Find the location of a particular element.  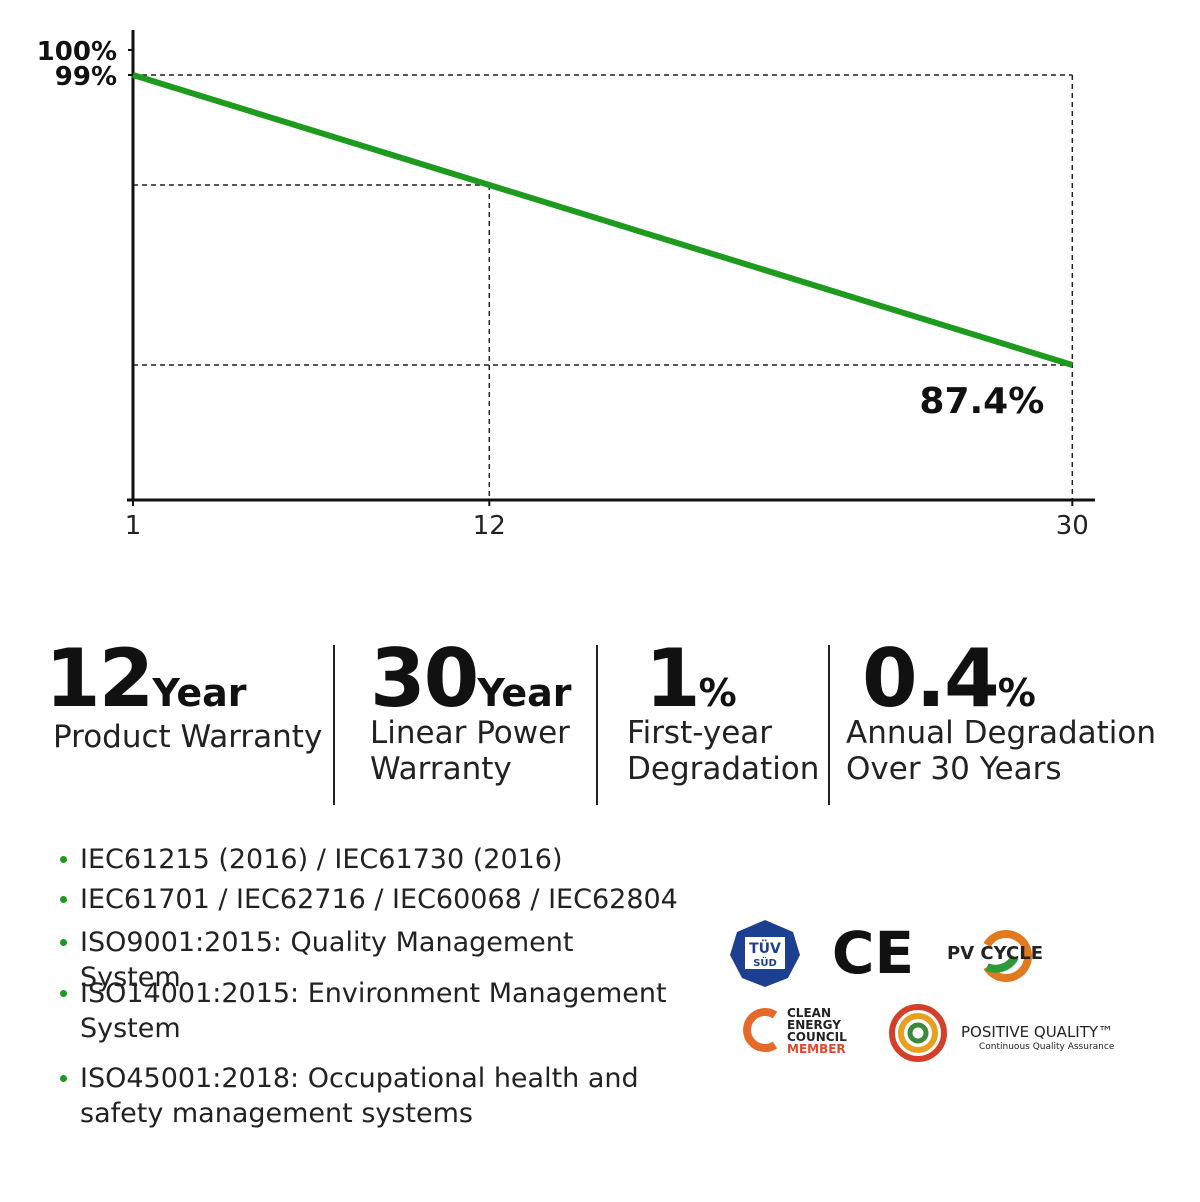

caption-line: Degradation is located at coordinates (723, 769).